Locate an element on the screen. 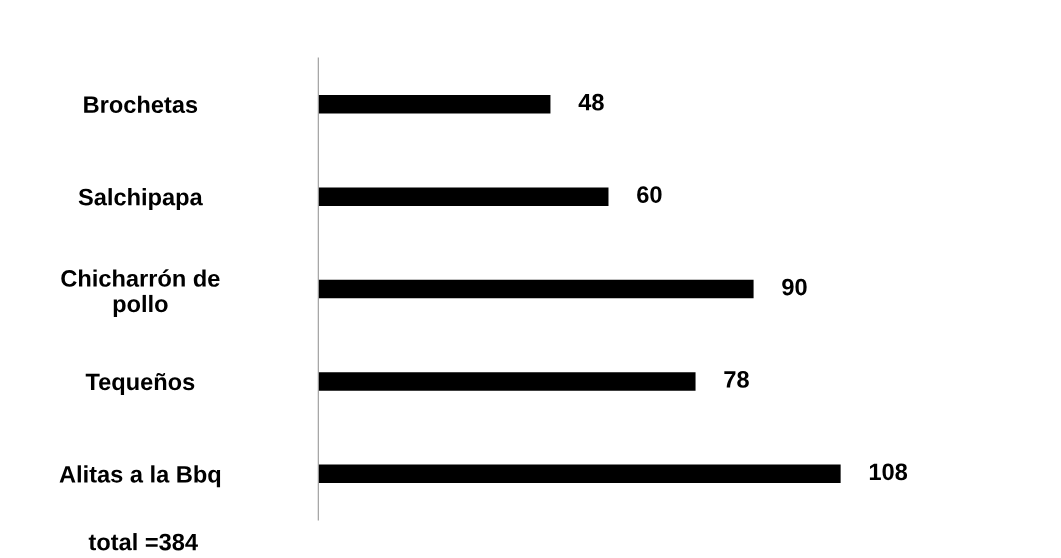 This screenshot has height=558, width=1061. data-label: 108 is located at coordinates (888, 472).